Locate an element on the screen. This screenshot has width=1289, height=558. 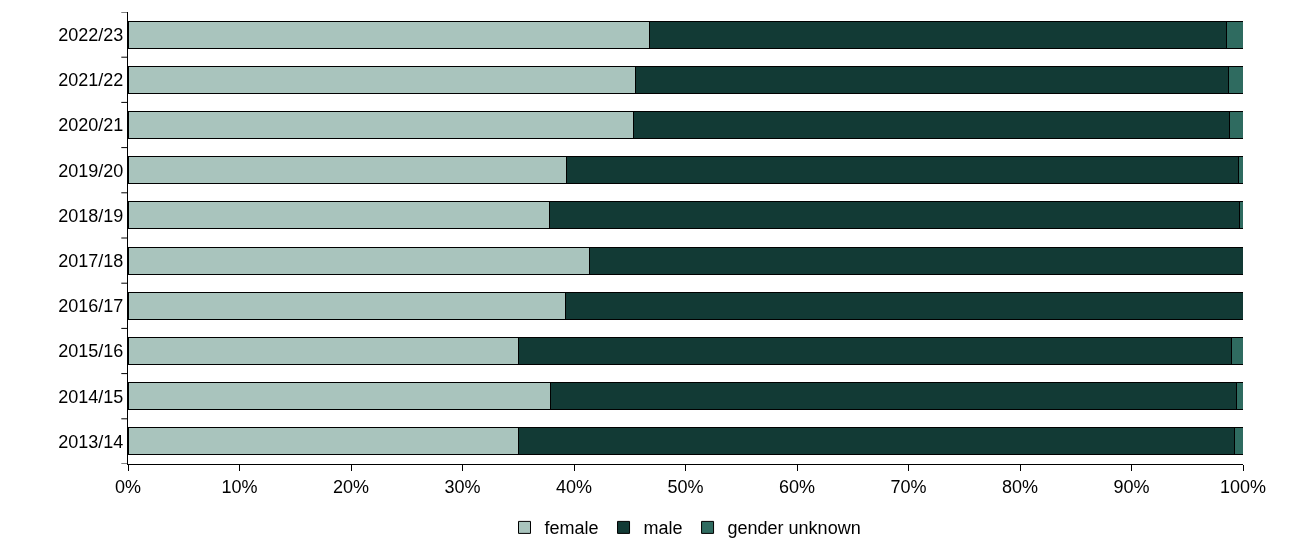
x-tick-label: 40% is located at coordinates (574, 486).